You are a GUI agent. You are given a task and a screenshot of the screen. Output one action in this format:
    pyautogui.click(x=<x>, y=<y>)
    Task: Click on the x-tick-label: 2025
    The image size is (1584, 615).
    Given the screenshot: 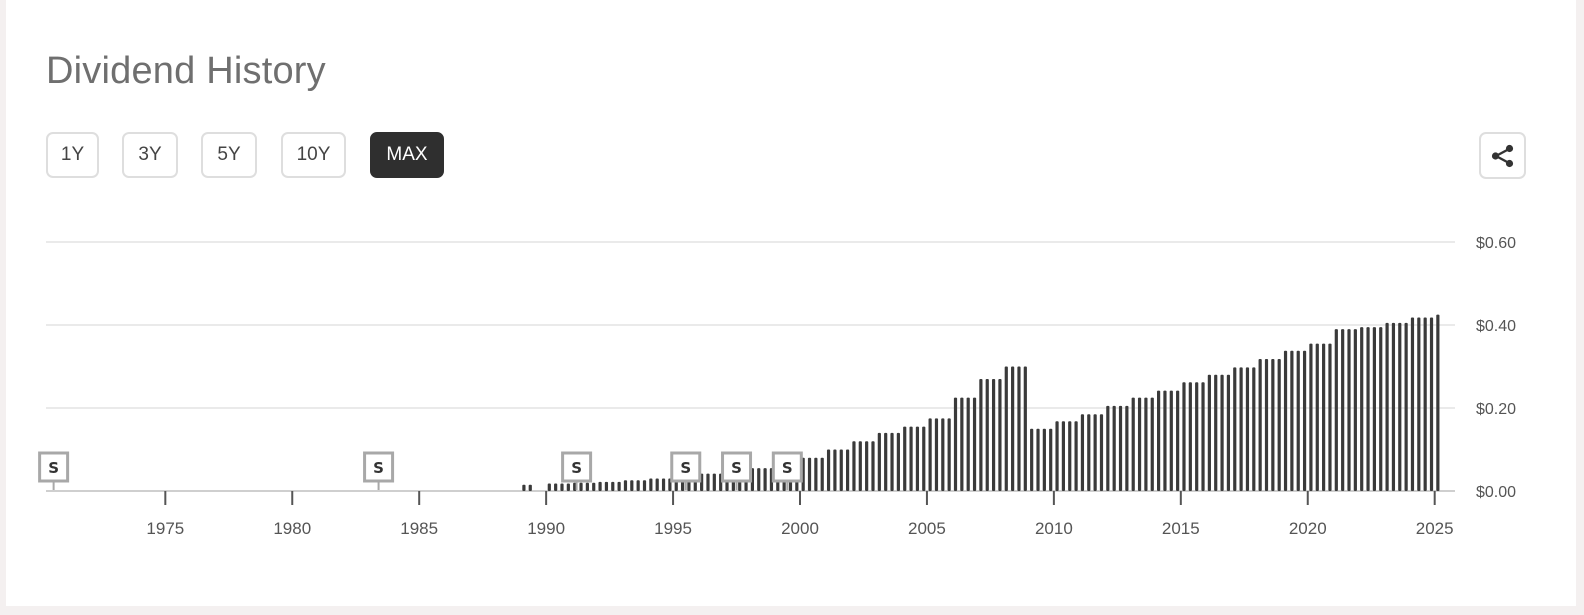 What is the action you would take?
    pyautogui.click(x=1435, y=528)
    